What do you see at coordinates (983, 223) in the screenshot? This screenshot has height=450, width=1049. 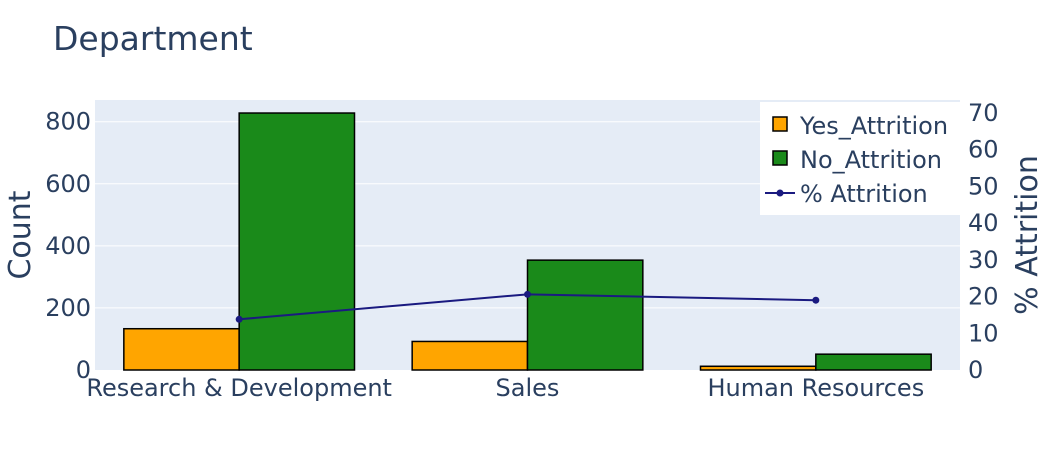 I see `y2-tick-label: 40` at bounding box center [983, 223].